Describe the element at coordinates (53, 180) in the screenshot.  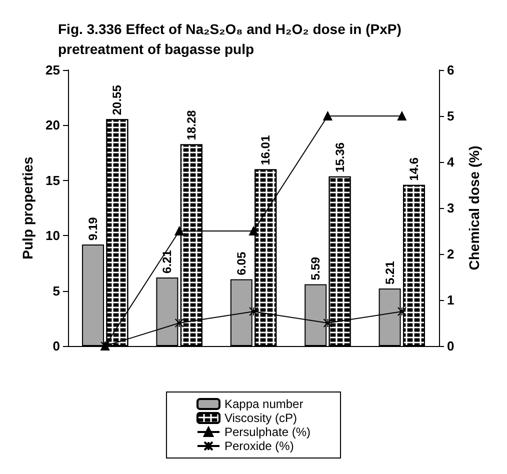
I see `y-tick-label: 15` at that location.